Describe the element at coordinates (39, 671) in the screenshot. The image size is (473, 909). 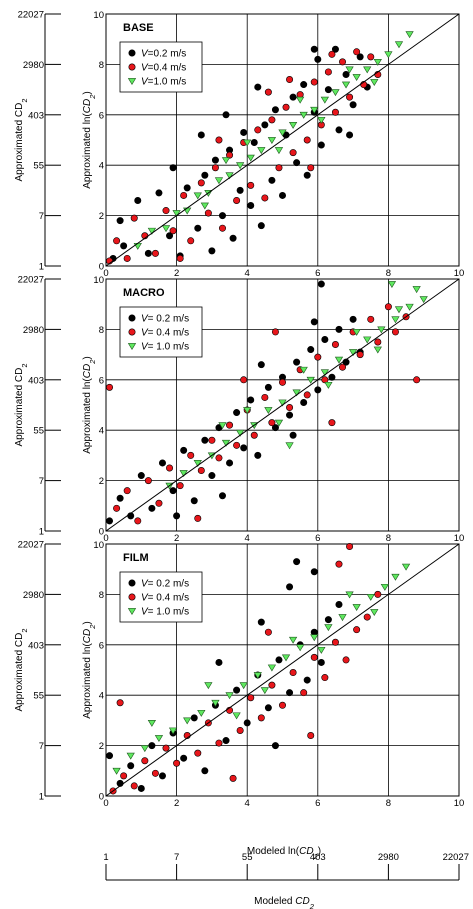
I see `outer-y-axis: 1 7 55 403 2980 22027` at that location.